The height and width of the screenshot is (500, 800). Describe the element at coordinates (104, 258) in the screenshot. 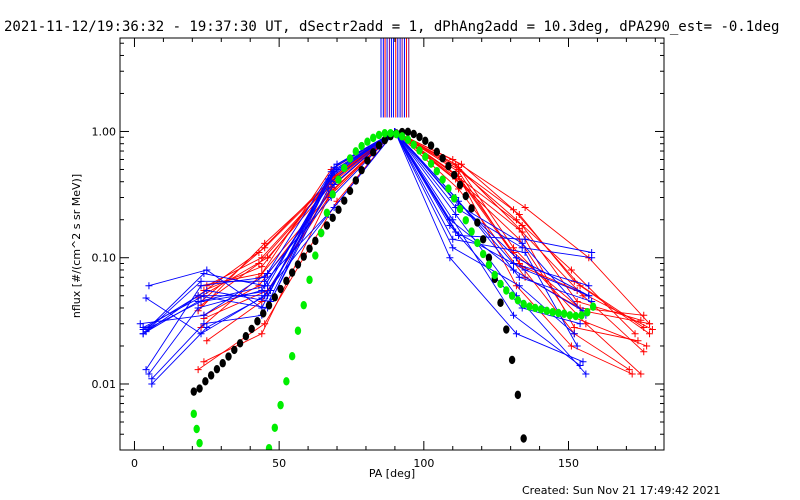

I see `y-tick-label: 0.10` at that location.